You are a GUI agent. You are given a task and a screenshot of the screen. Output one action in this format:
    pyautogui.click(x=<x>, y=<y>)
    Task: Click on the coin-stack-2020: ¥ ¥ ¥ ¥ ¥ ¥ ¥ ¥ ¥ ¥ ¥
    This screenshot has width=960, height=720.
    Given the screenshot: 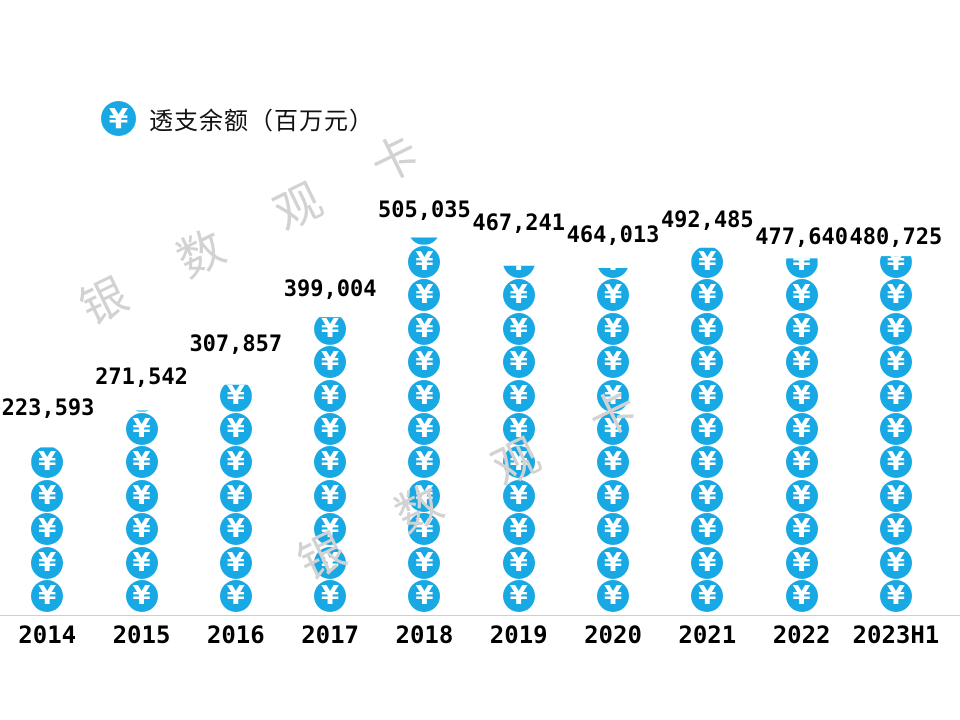 What is the action you would take?
    pyautogui.click(x=613, y=306)
    